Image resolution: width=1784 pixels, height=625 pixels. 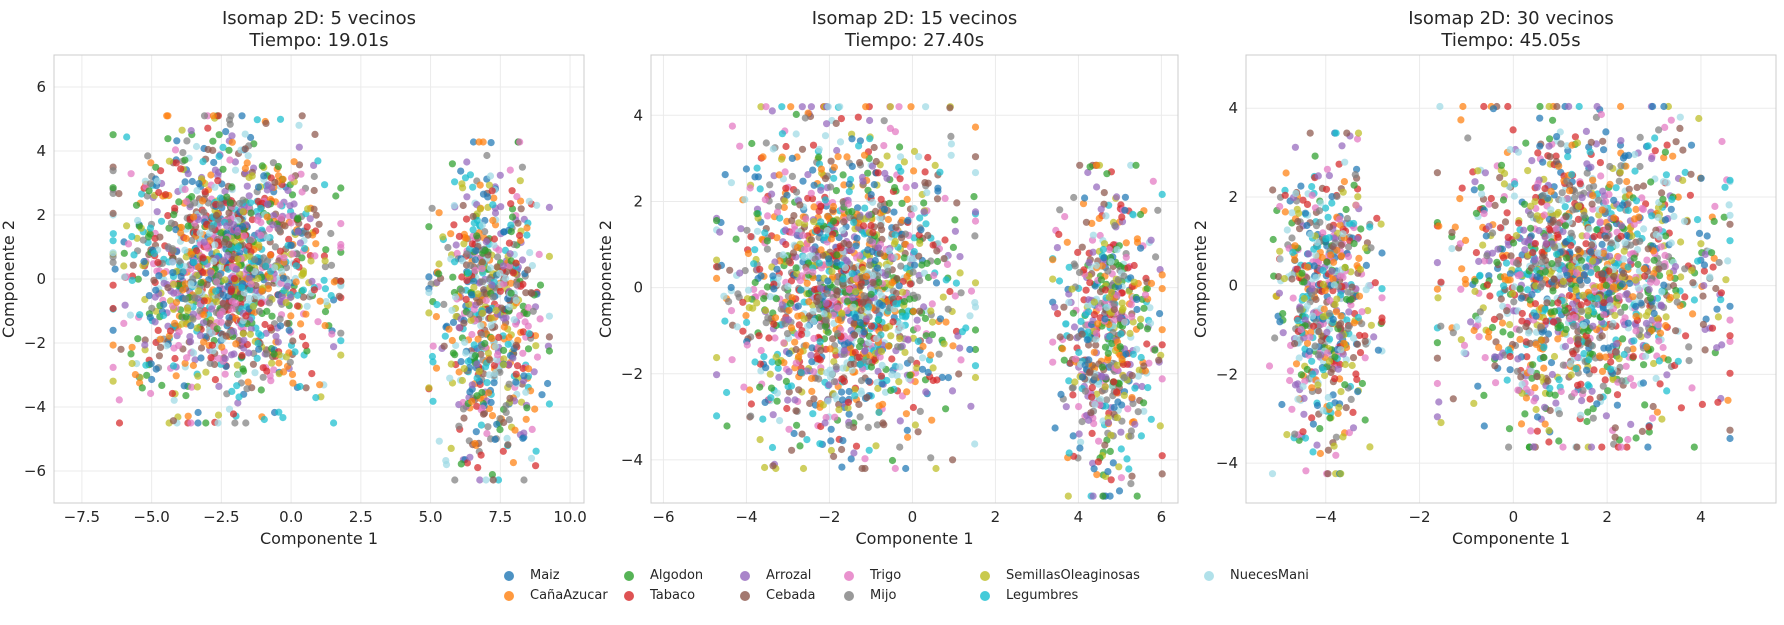 I want to click on x-tick-label: 2.5, so click(x=361, y=517).